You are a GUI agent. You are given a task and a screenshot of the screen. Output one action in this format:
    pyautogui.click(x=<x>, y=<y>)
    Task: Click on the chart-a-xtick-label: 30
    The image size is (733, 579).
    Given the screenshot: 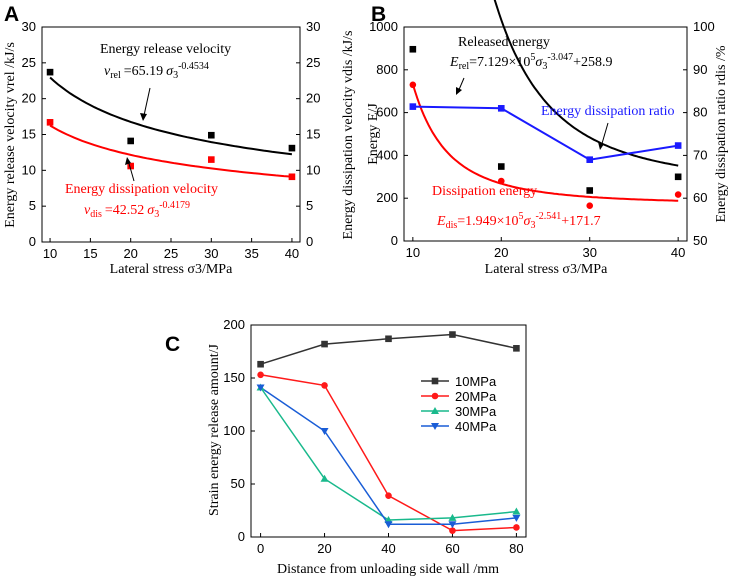 What is the action you would take?
    pyautogui.click(x=211, y=253)
    